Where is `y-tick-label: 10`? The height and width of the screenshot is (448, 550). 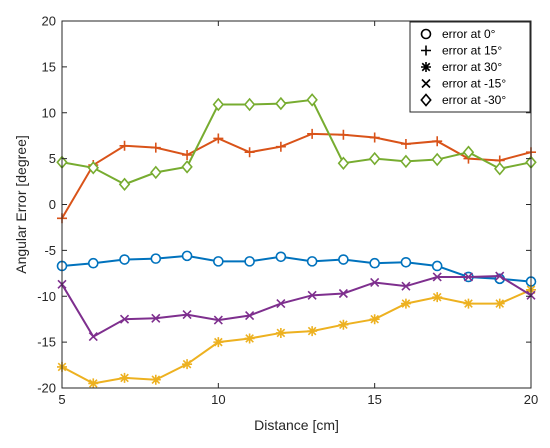
y-tick-label: 10 is located at coordinates (49, 112).